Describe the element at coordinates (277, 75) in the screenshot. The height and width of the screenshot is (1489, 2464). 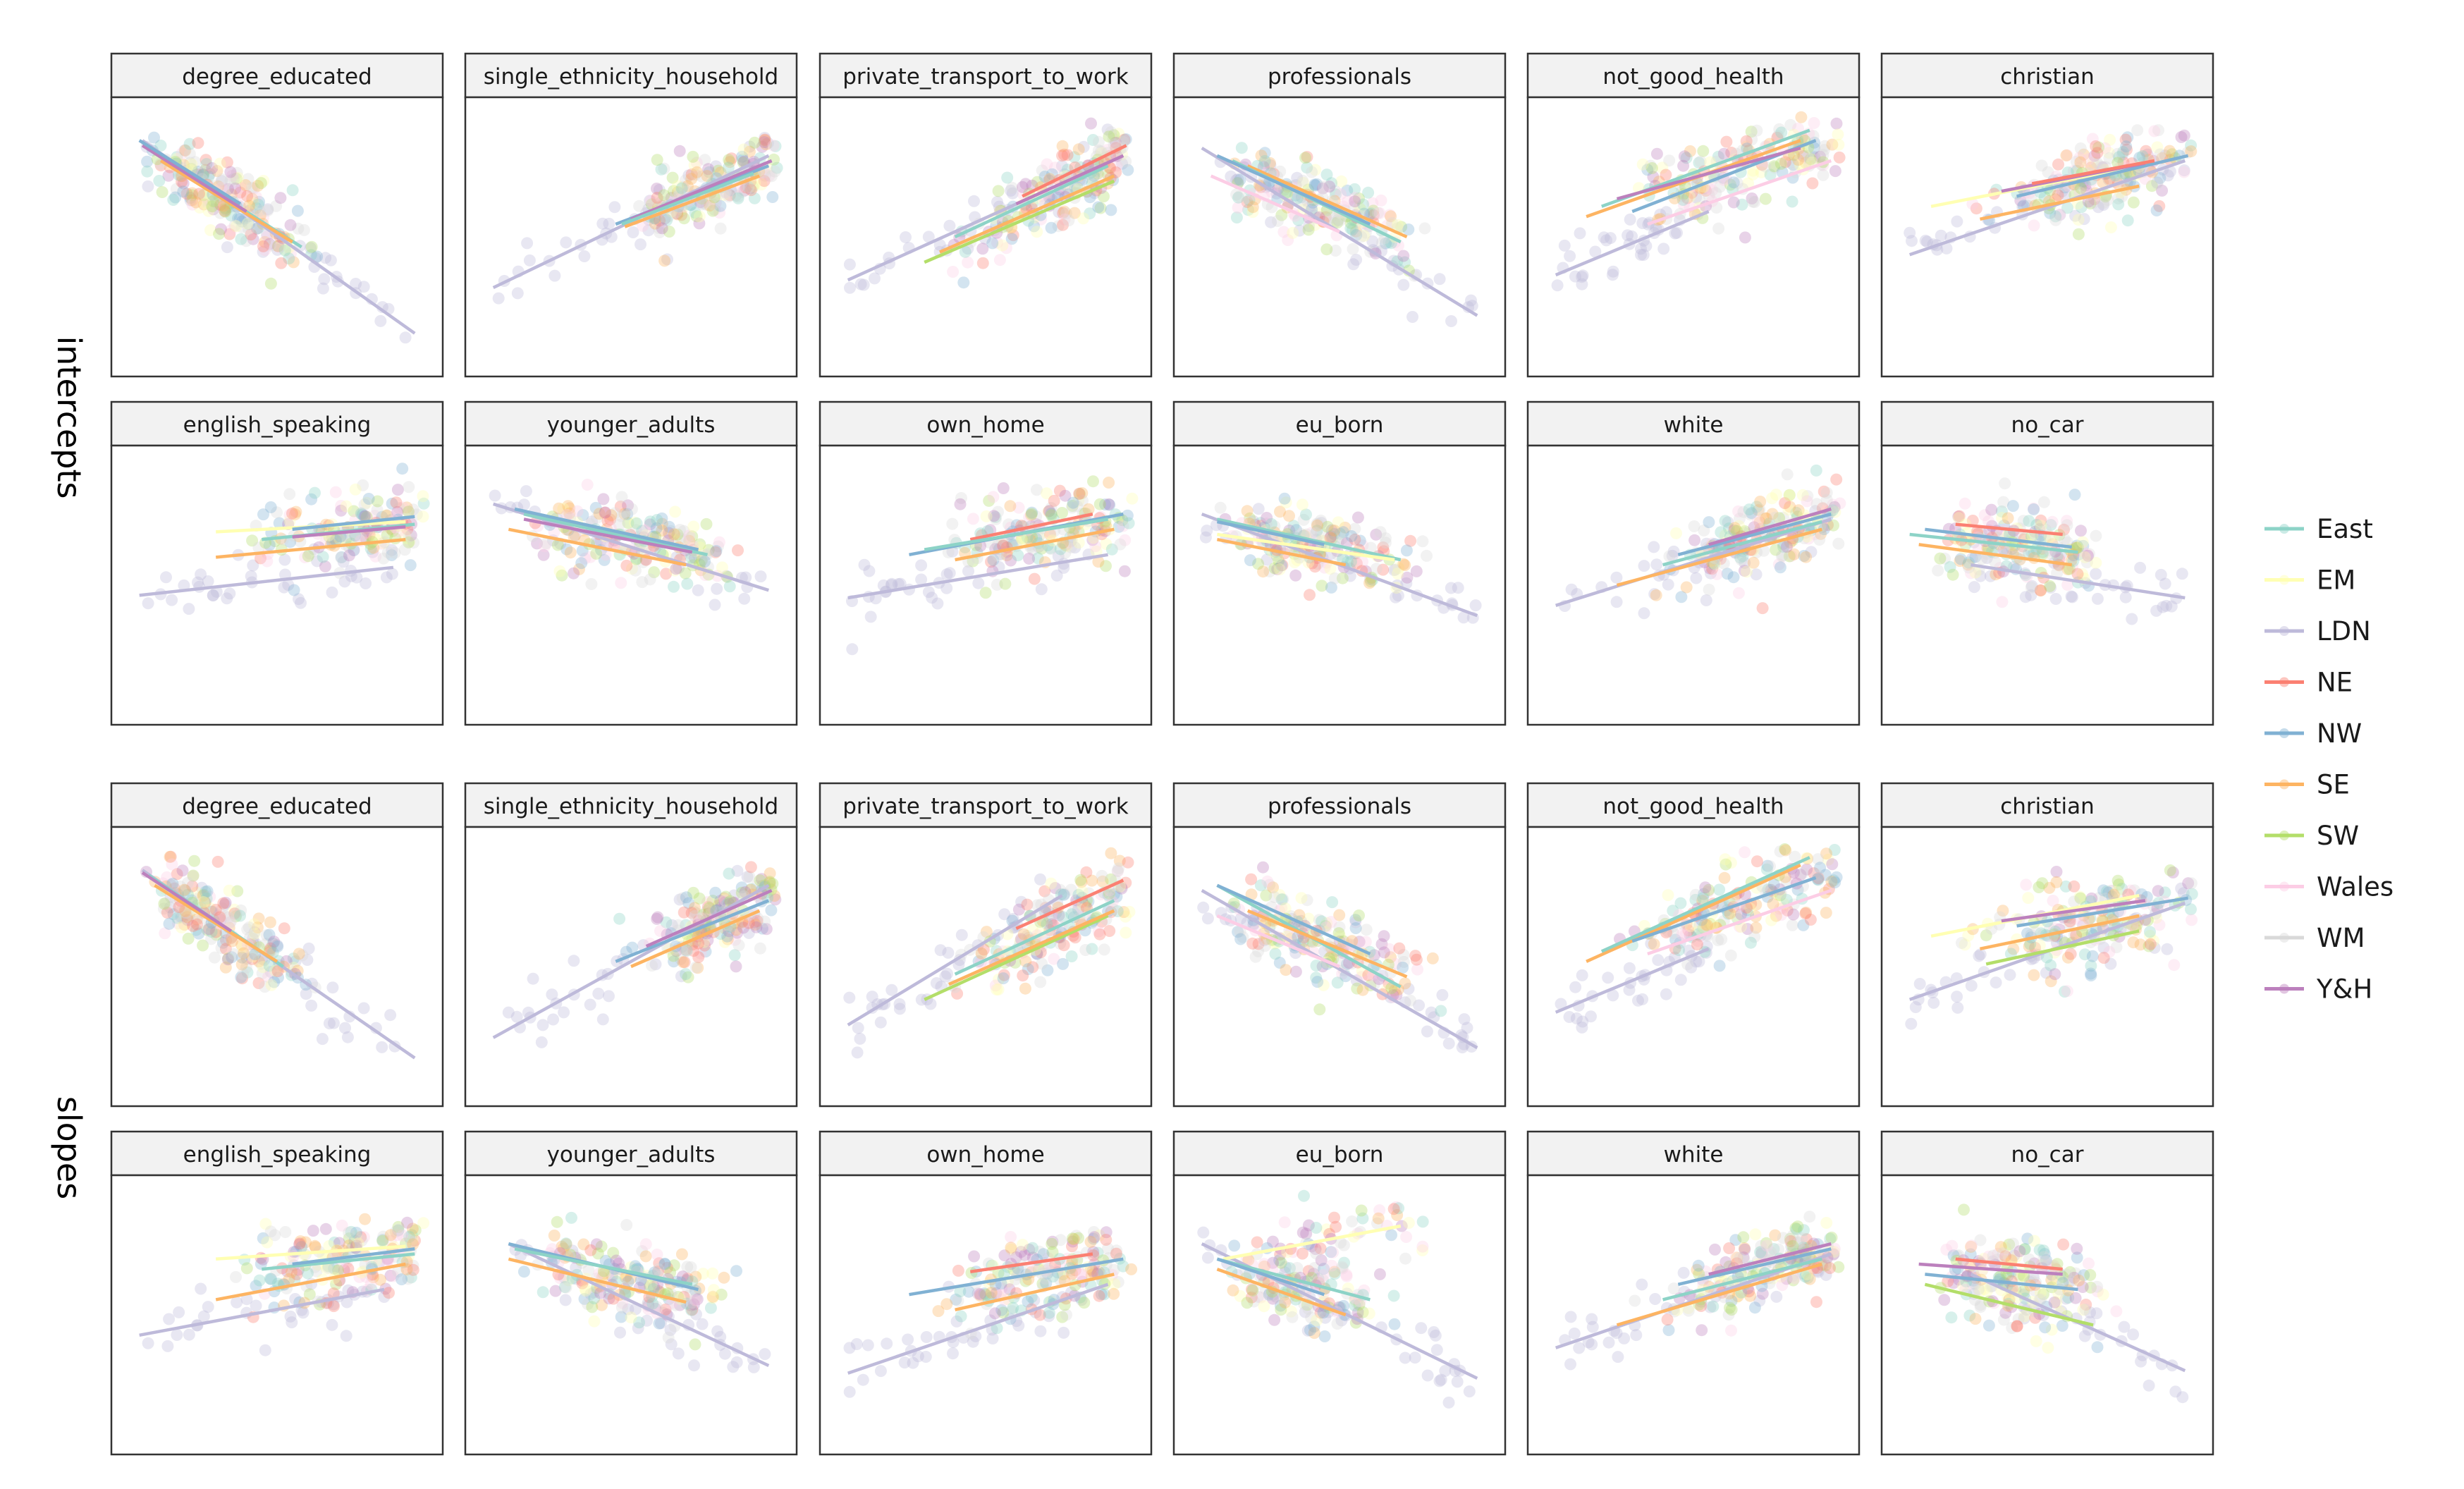
I see `facet-strip` at that location.